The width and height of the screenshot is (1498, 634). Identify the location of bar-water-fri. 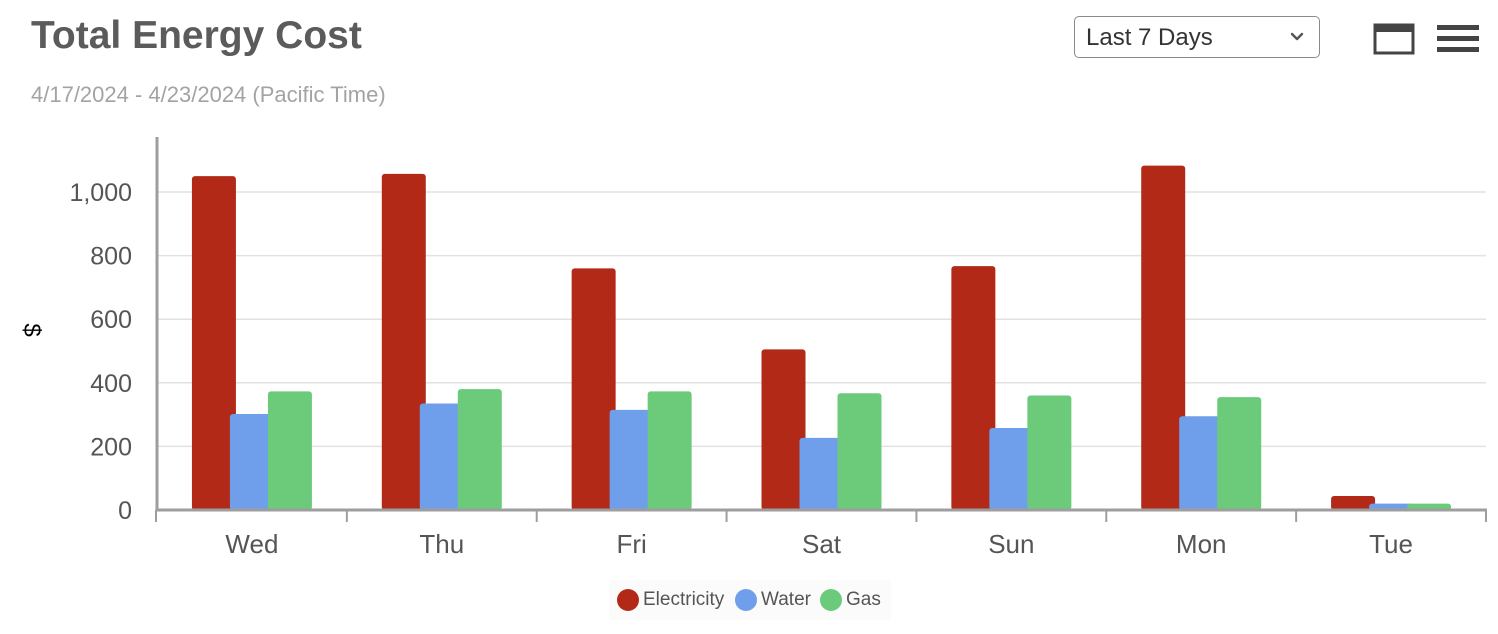
(631, 459).